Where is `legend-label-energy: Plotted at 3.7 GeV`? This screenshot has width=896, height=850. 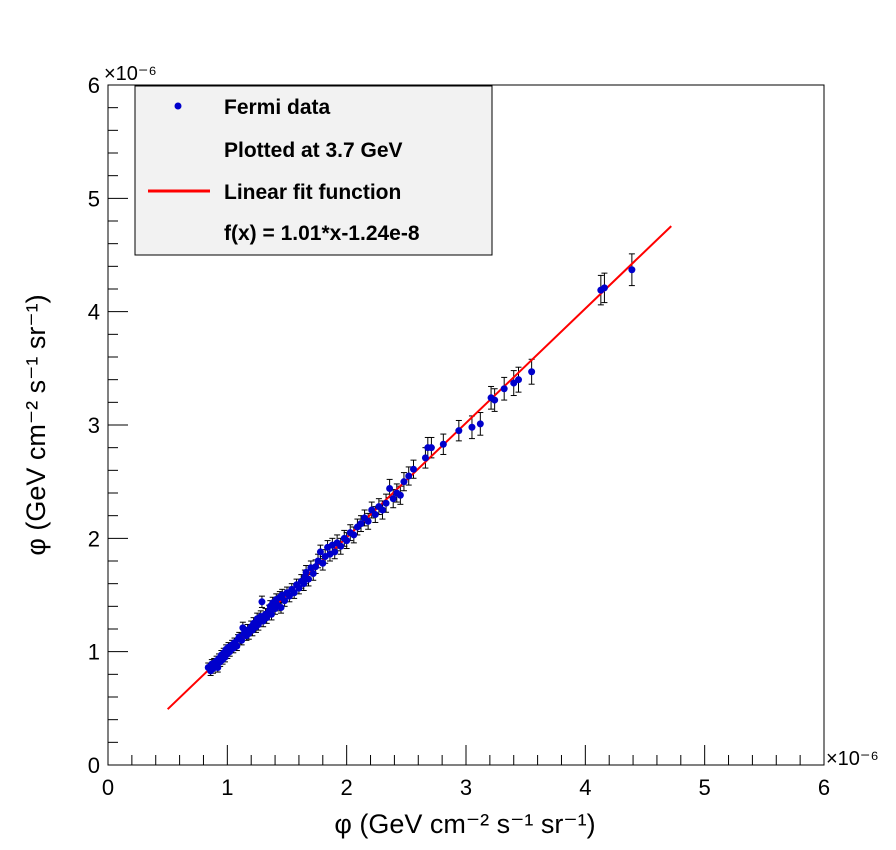
legend-label-energy: Plotted at 3.7 GeV is located at coordinates (313, 150).